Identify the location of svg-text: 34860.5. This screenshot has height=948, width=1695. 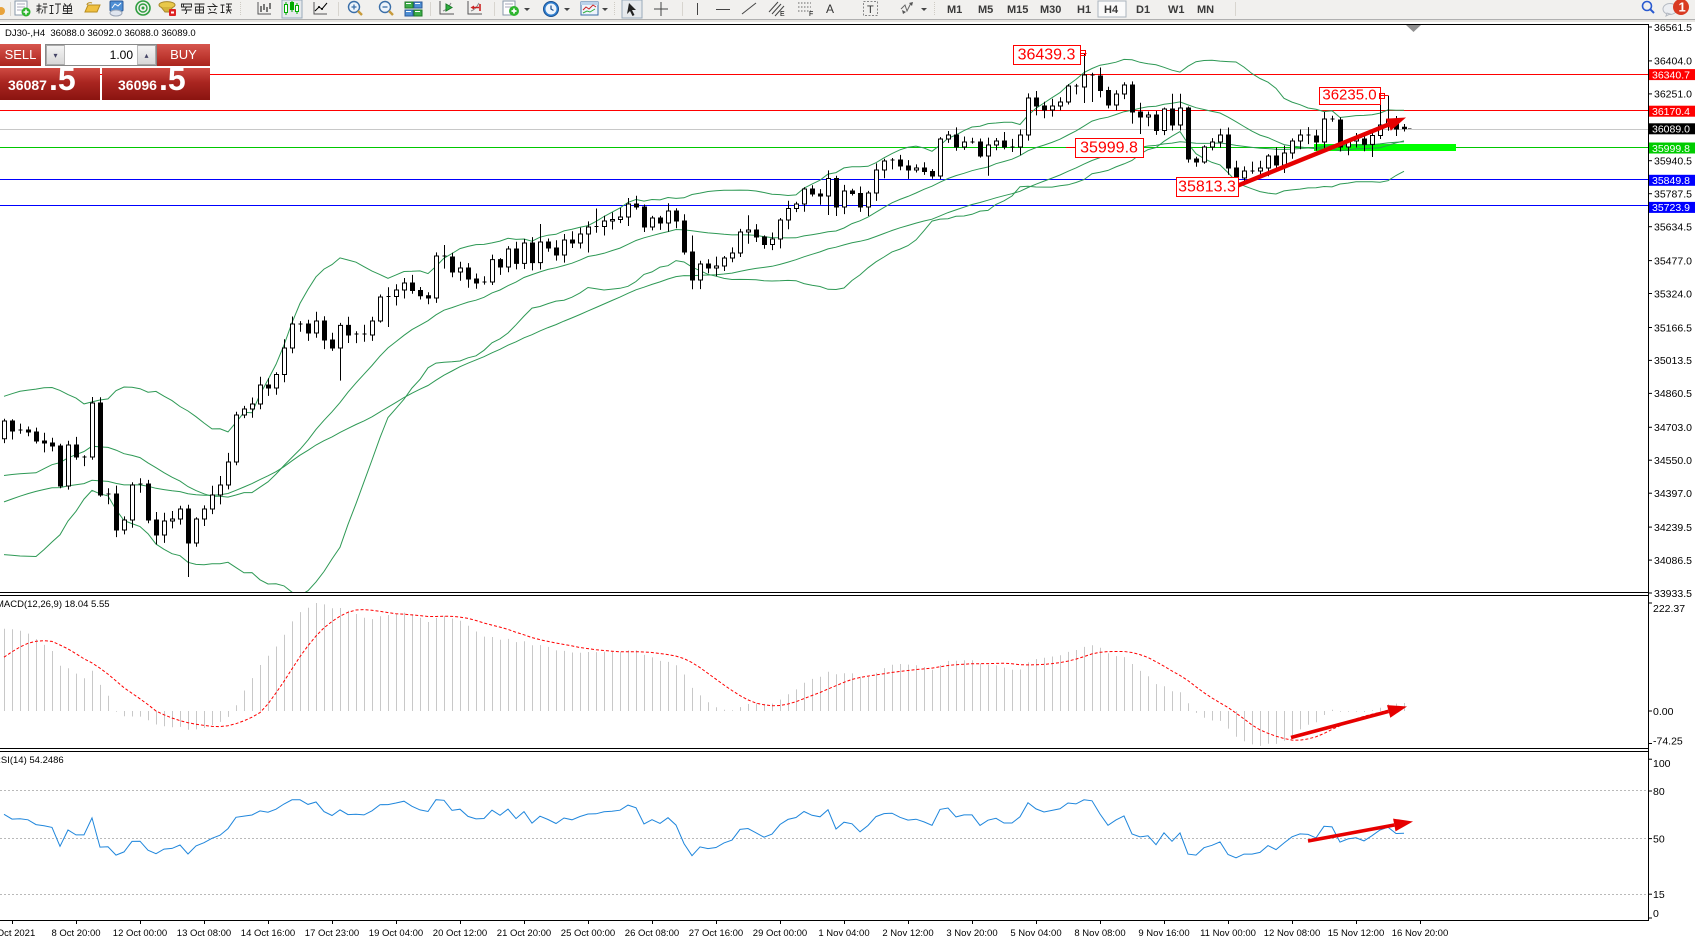
(1673, 394).